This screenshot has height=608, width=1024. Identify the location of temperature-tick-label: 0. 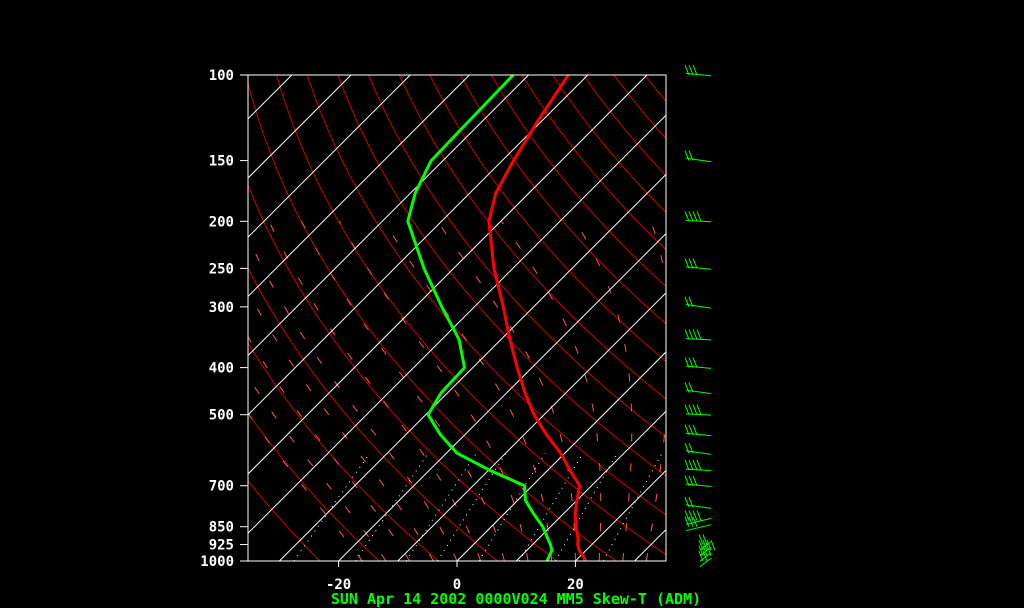
(457, 585).